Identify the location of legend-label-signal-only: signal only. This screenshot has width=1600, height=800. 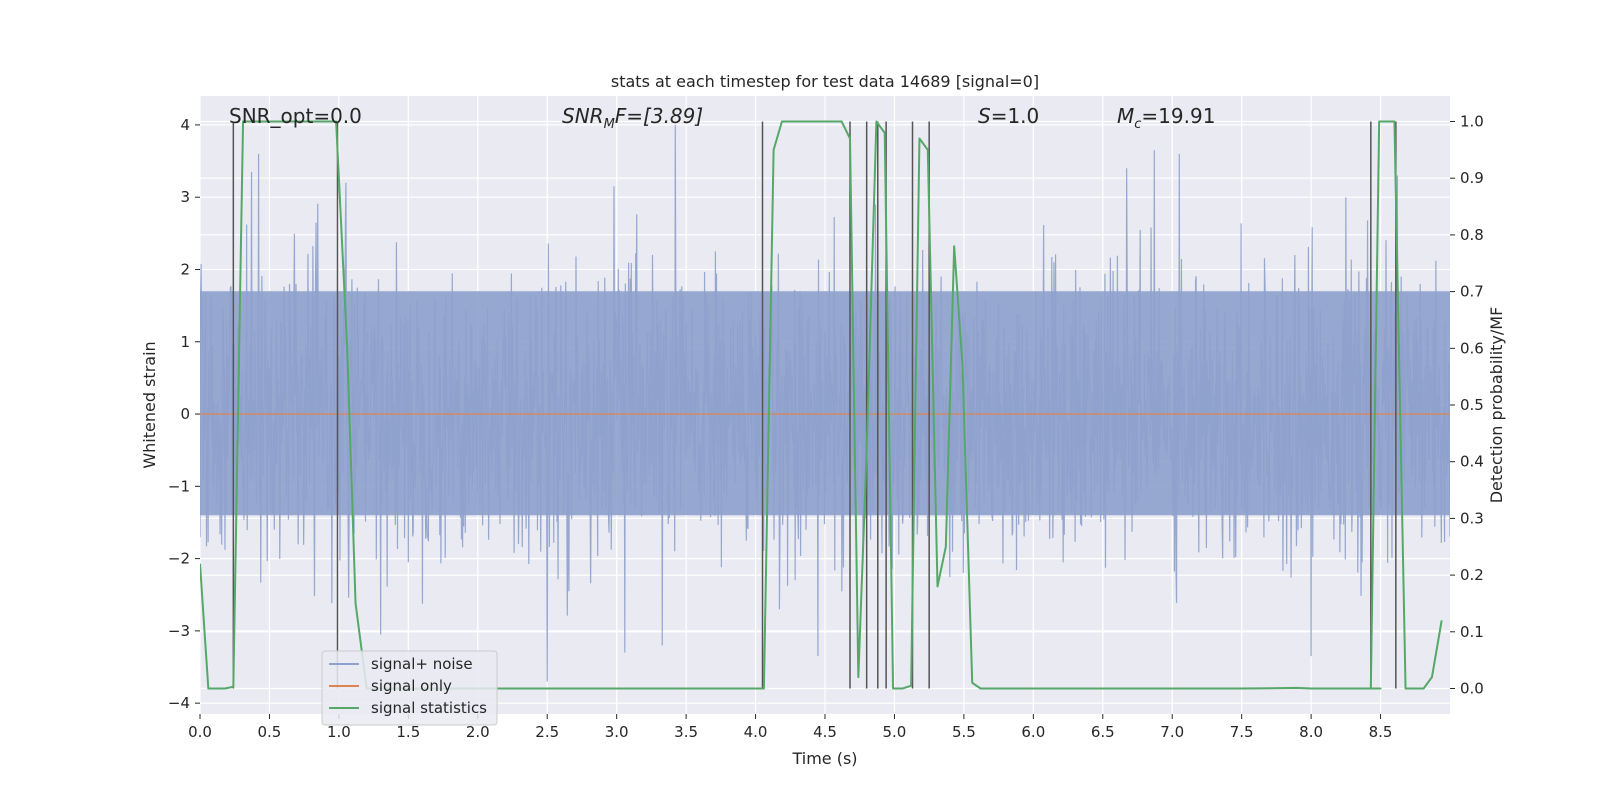
(411, 686).